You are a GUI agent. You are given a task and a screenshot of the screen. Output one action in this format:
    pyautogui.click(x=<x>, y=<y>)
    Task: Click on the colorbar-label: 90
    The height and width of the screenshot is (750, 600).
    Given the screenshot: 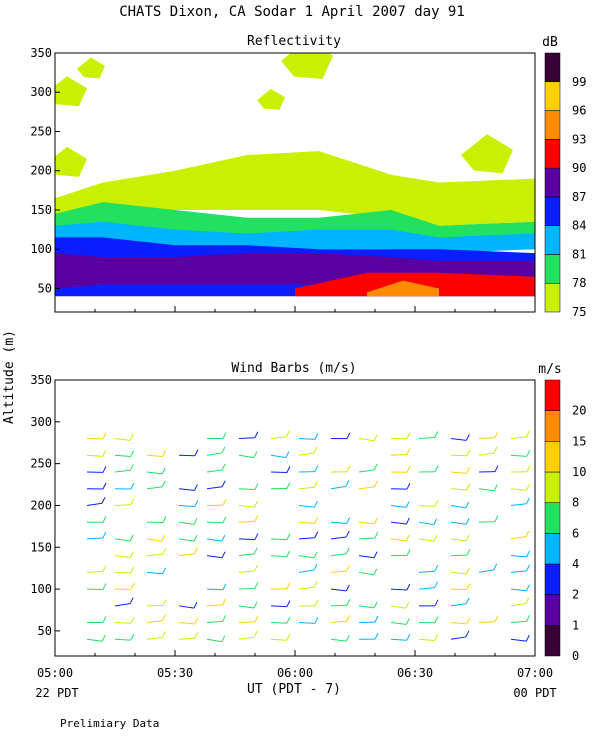 What is the action you would take?
    pyautogui.click(x=579, y=168)
    